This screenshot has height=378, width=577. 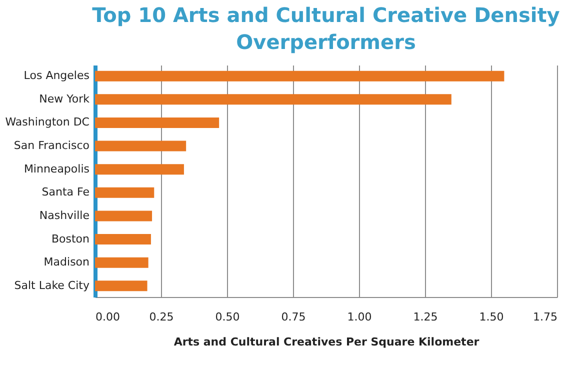 I want to click on y-tick-label: San Francisco, so click(x=52, y=145).